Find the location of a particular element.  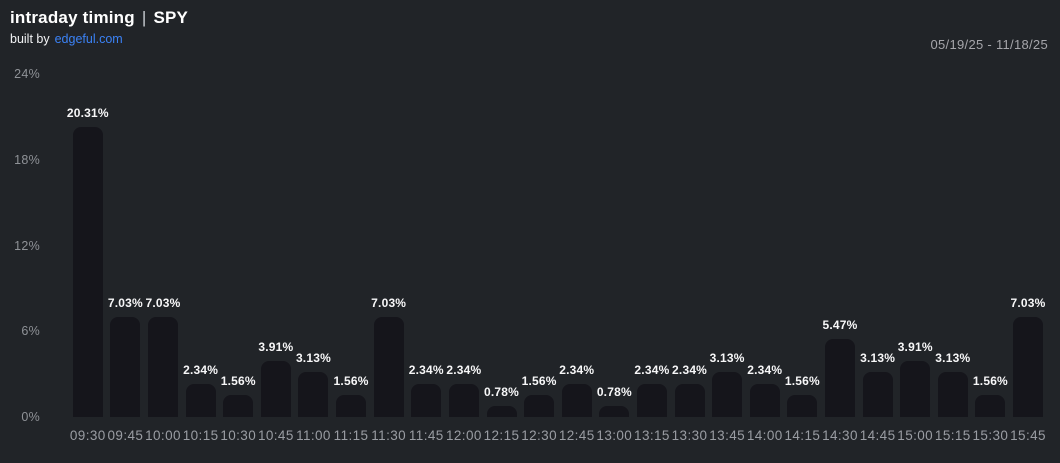

bar-slot: 3.13% 14:45 is located at coordinates (878, 258).